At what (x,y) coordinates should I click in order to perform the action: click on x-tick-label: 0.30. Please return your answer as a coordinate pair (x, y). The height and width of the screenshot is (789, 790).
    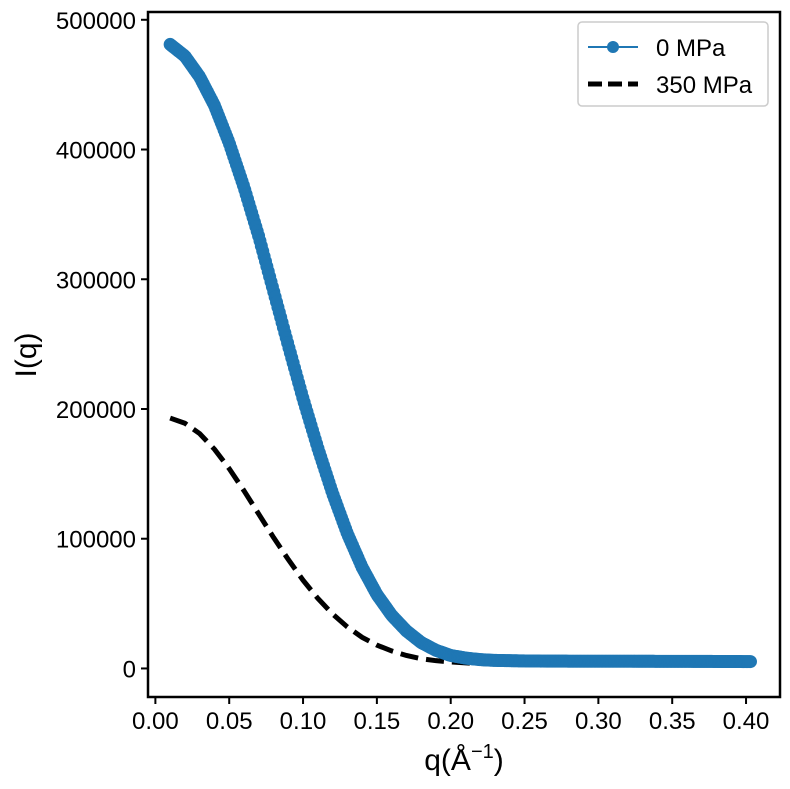
    Looking at the image, I should click on (598, 721).